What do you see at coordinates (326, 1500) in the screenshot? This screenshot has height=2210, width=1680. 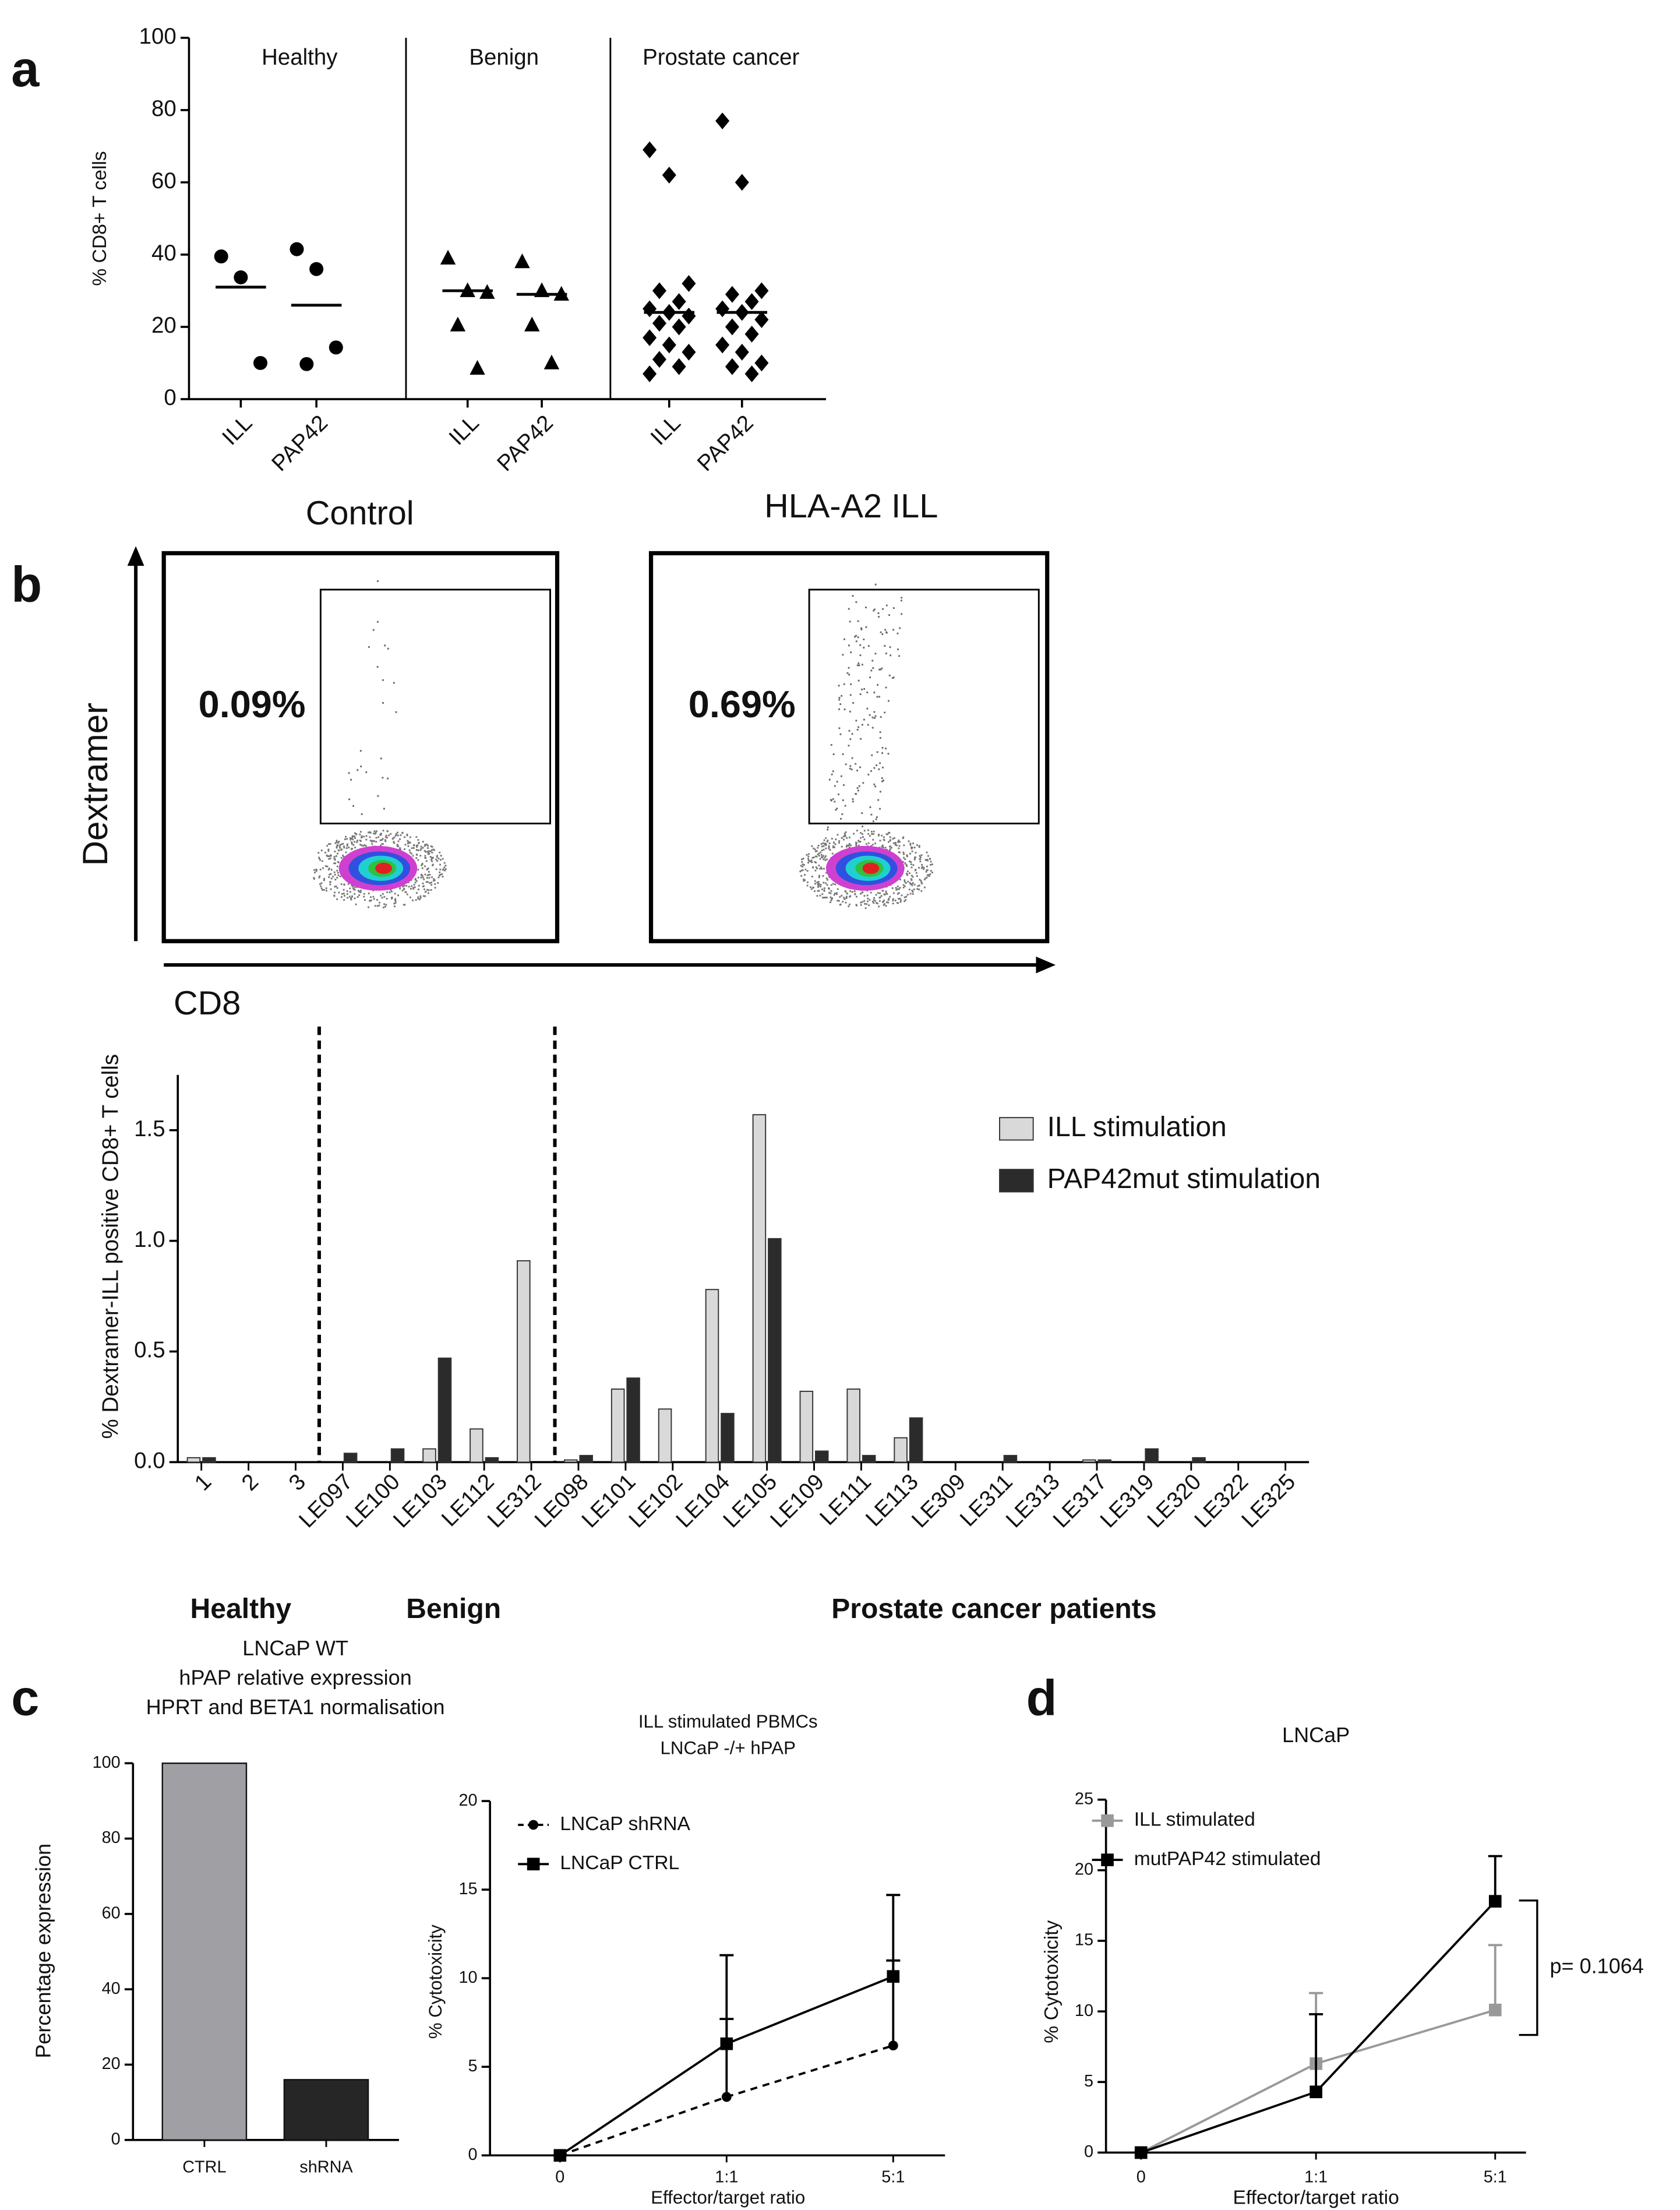 I see `x-tick-label: LE097` at bounding box center [326, 1500].